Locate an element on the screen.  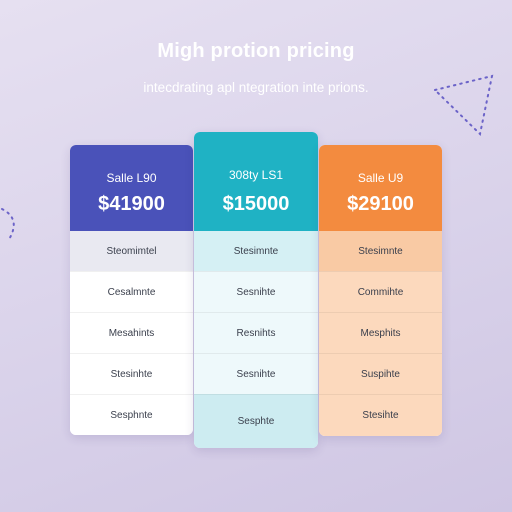
feature-row: Sesphnte is located at coordinates (131, 414).